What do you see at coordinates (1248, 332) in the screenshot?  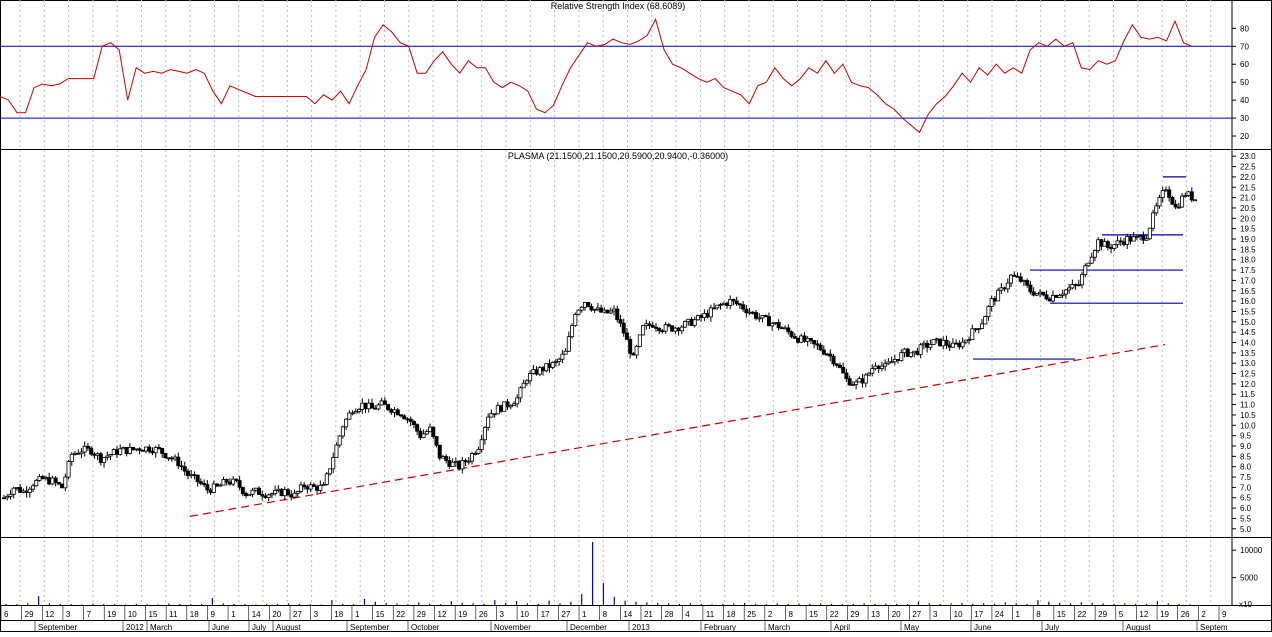 I see `price-tick-label: 14.5` at bounding box center [1248, 332].